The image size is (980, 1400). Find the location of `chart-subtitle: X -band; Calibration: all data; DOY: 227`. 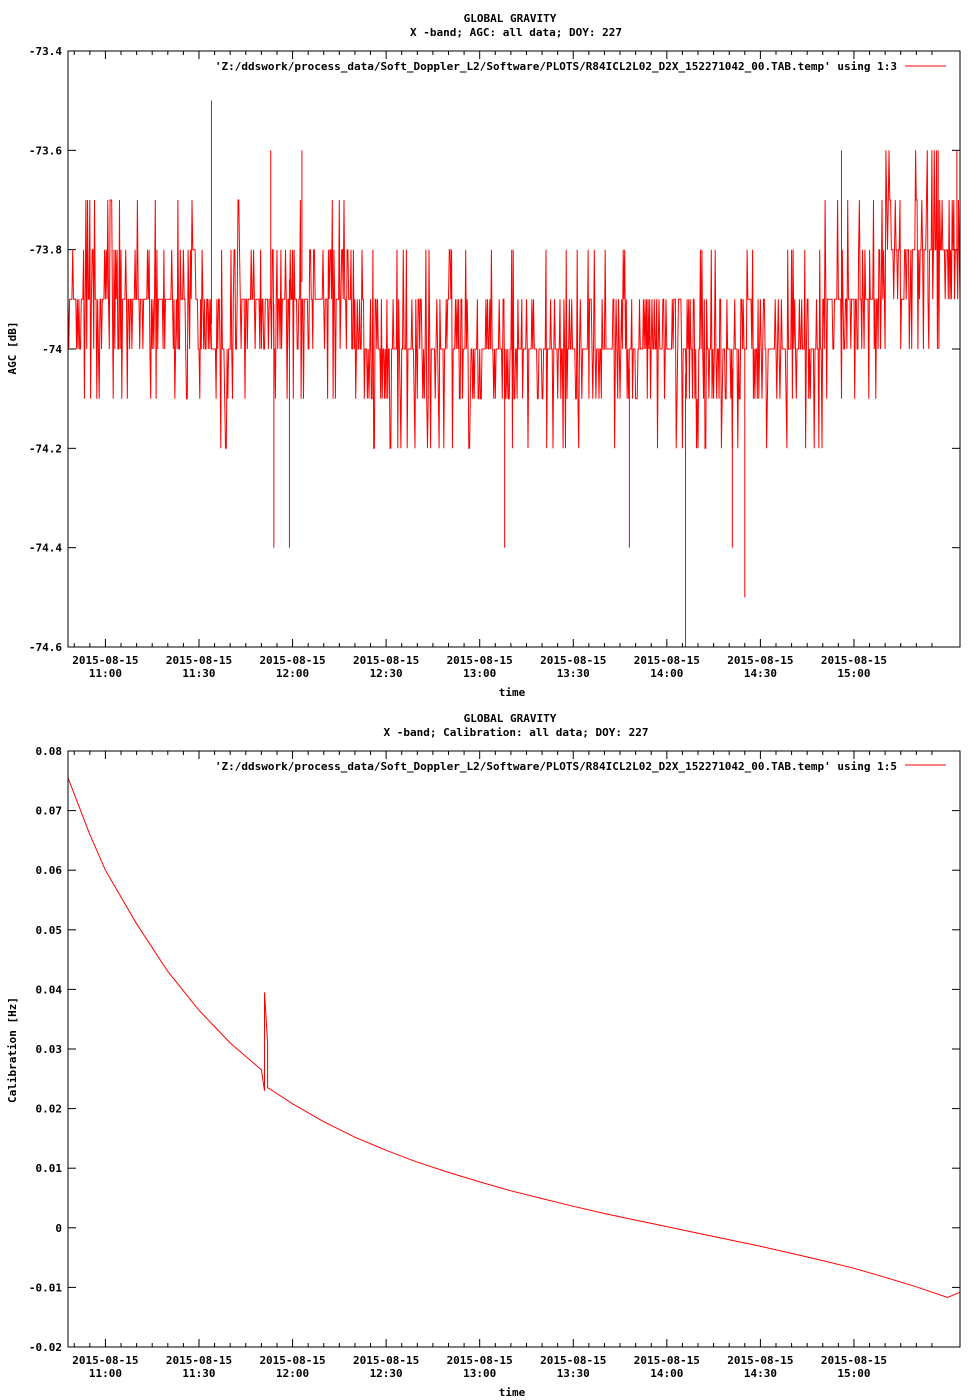

chart-subtitle: X -band; Calibration: all data; DOY: 227 is located at coordinates (516, 732).